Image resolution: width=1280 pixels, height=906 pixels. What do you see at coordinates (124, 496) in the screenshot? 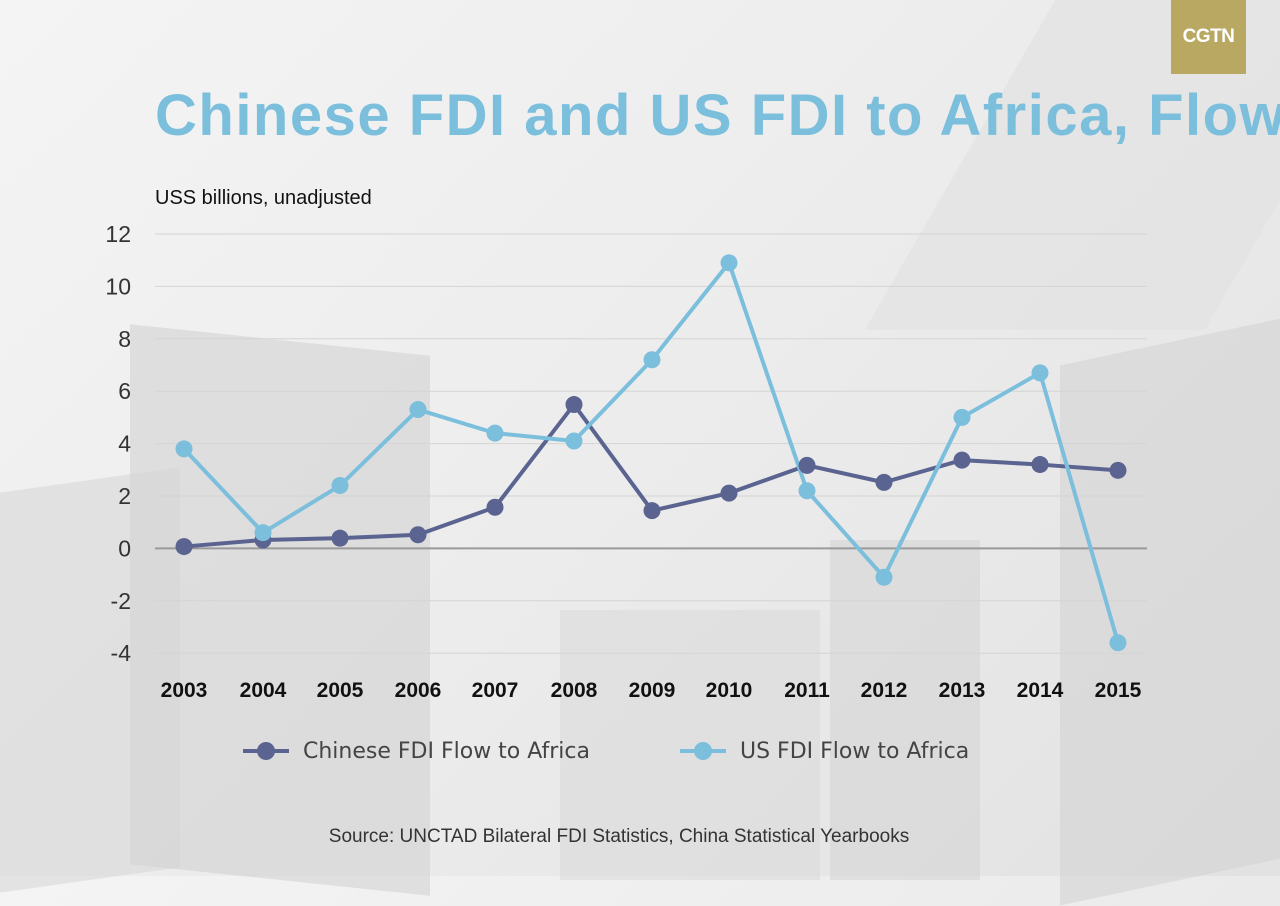
I see `y-tick-label: 2` at bounding box center [124, 496].